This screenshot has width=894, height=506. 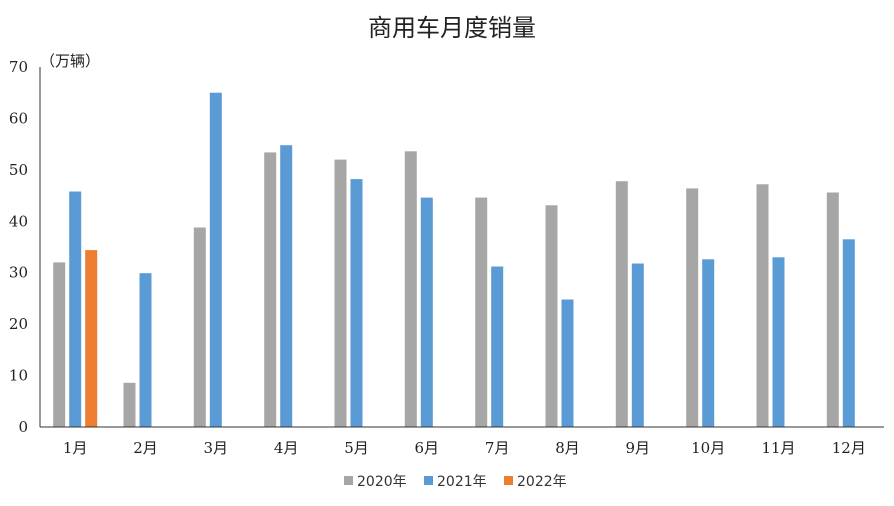 I want to click on y-axis-ticks: 0 10 20 30 40 50 60 70, so click(x=18, y=247).